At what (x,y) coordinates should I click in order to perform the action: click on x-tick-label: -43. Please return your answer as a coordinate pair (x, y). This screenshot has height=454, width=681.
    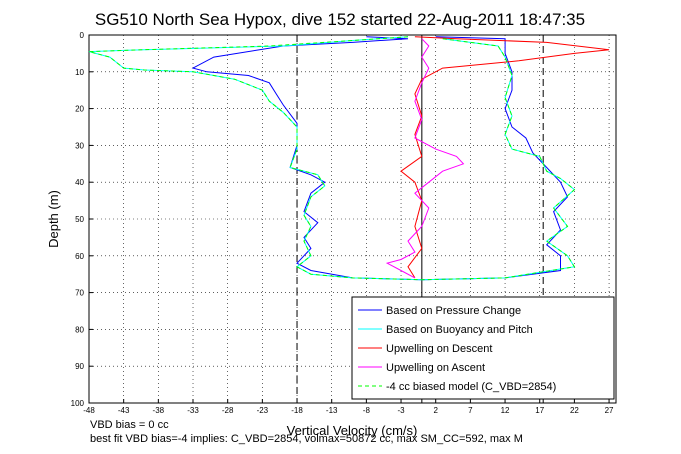
    Looking at the image, I should click on (124, 410).